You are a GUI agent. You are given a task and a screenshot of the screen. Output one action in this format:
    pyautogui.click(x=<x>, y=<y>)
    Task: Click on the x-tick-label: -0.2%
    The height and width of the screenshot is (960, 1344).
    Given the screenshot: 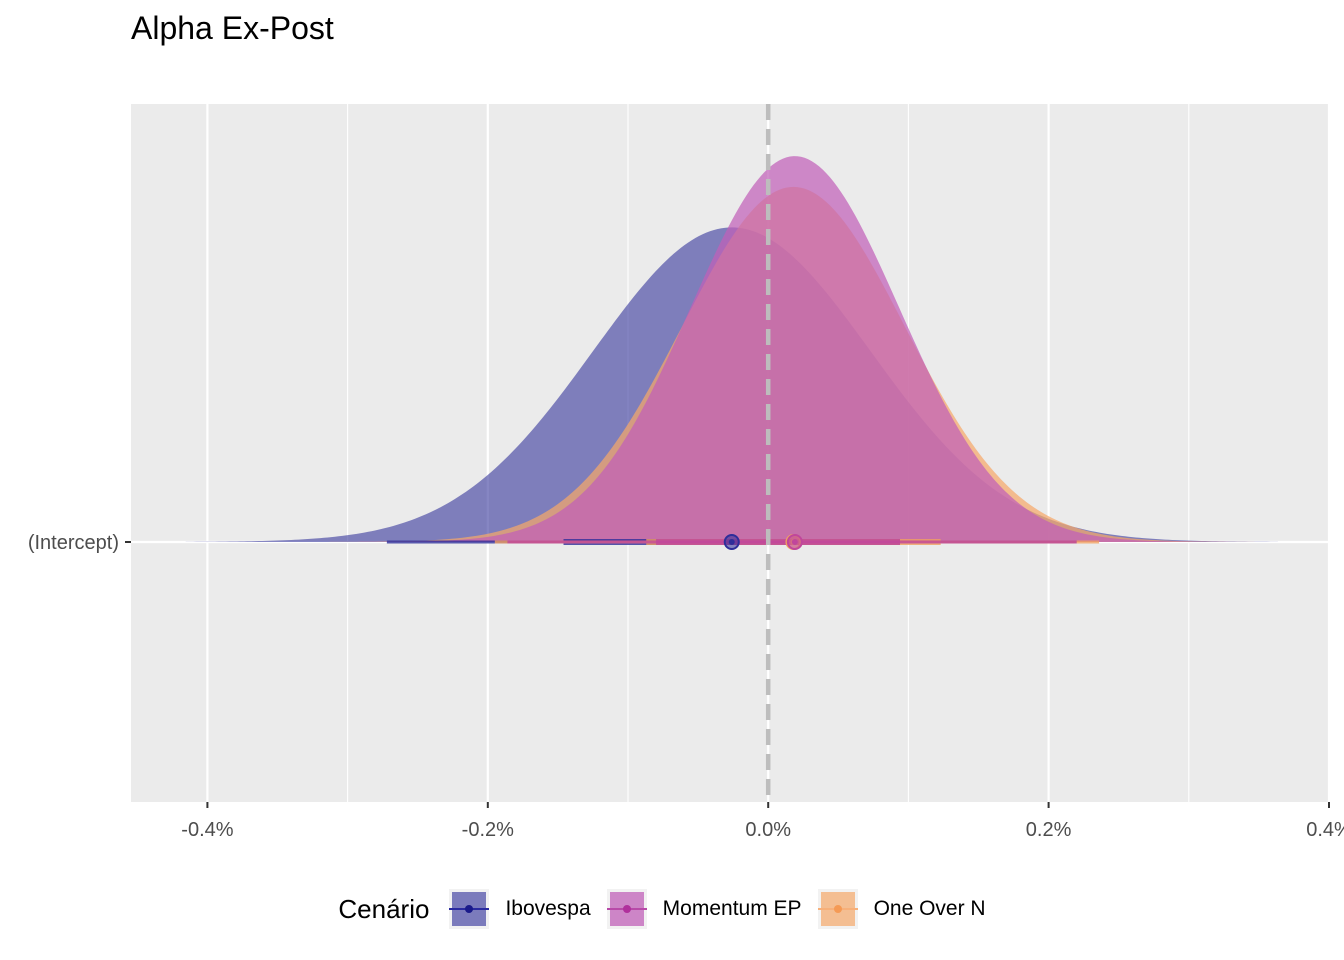 What is the action you would take?
    pyautogui.click(x=488, y=830)
    